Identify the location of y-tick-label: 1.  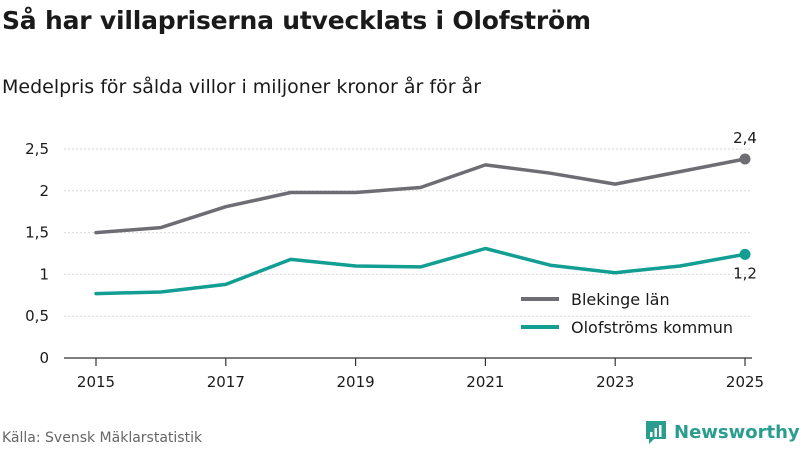
(44, 274).